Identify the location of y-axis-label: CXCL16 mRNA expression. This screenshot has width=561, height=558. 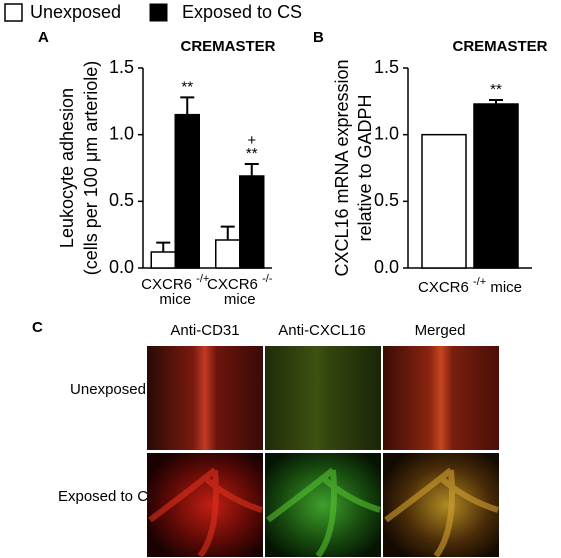
(342, 167).